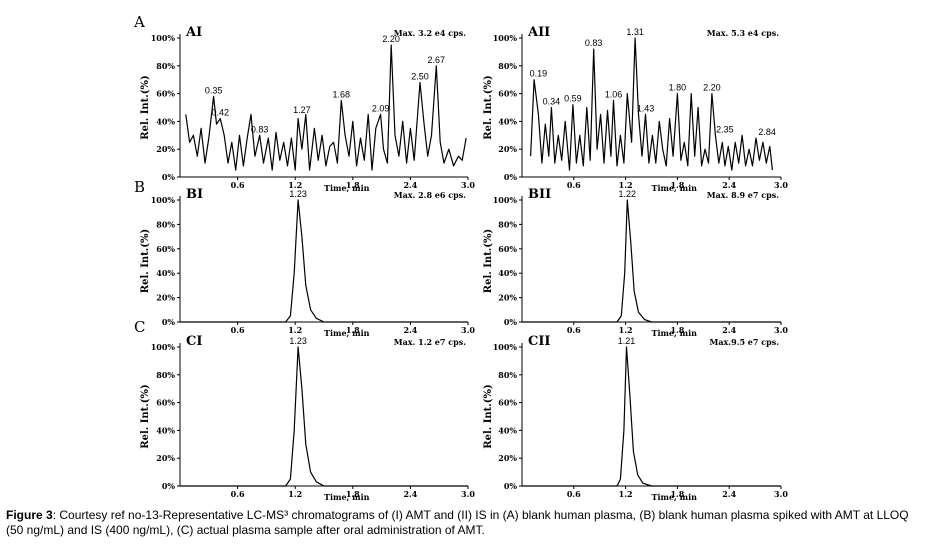 This screenshot has height=547, width=933. What do you see at coordinates (194, 194) in the screenshot?
I see `panel-label: BI` at bounding box center [194, 194].